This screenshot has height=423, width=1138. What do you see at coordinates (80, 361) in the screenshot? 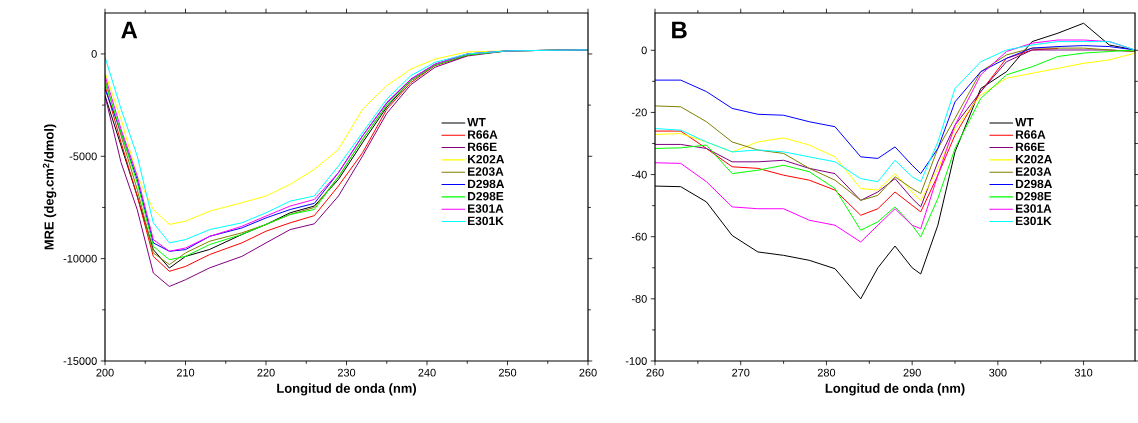
I see `y-tick-label: -15000` at bounding box center [80, 361].